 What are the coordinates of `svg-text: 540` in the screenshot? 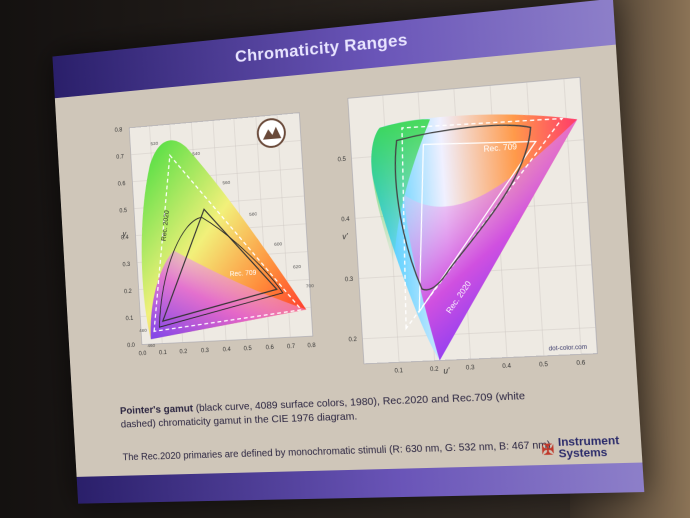 It's located at (196, 154).